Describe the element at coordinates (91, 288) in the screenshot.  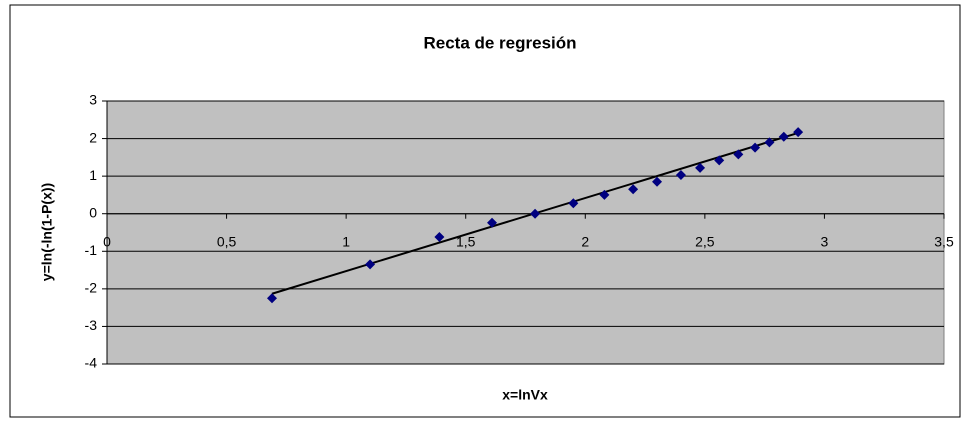
I see `y-tick-label: -2` at that location.